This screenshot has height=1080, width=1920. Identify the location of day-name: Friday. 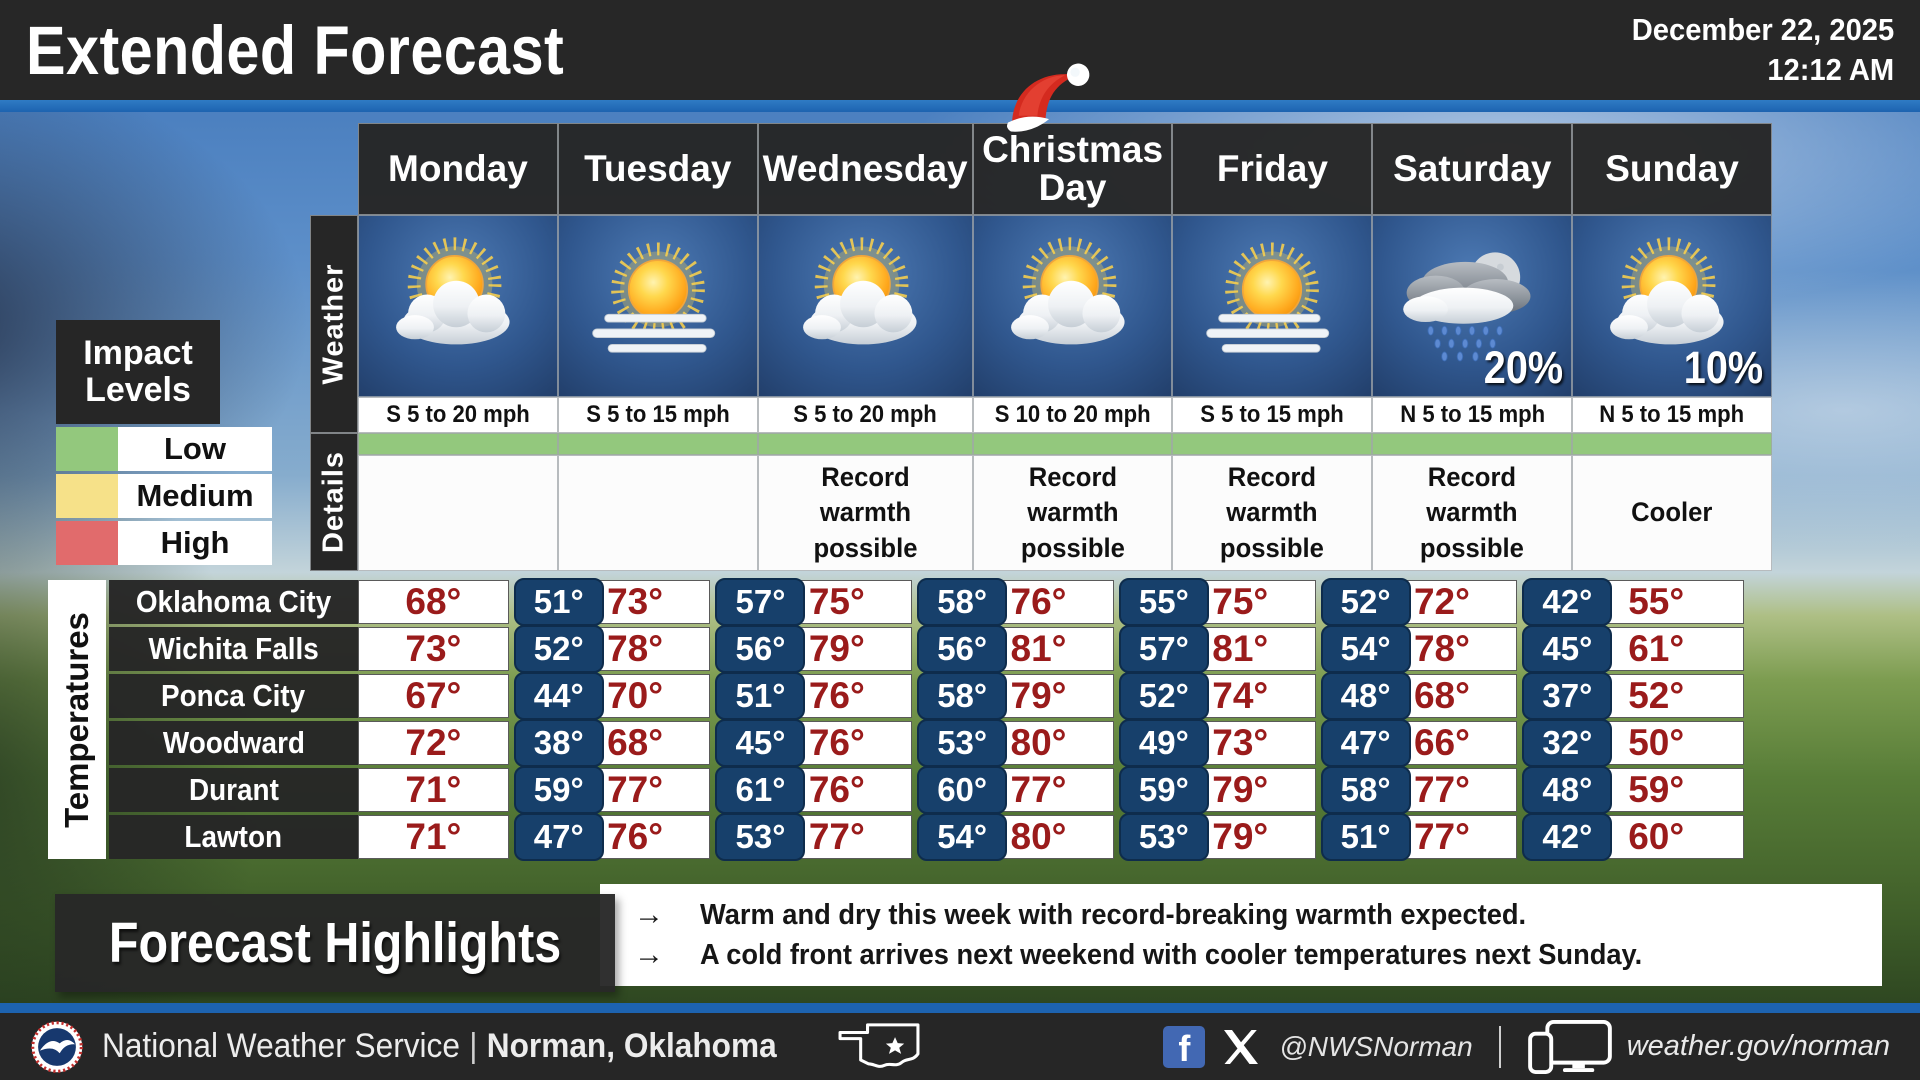
(1272, 168).